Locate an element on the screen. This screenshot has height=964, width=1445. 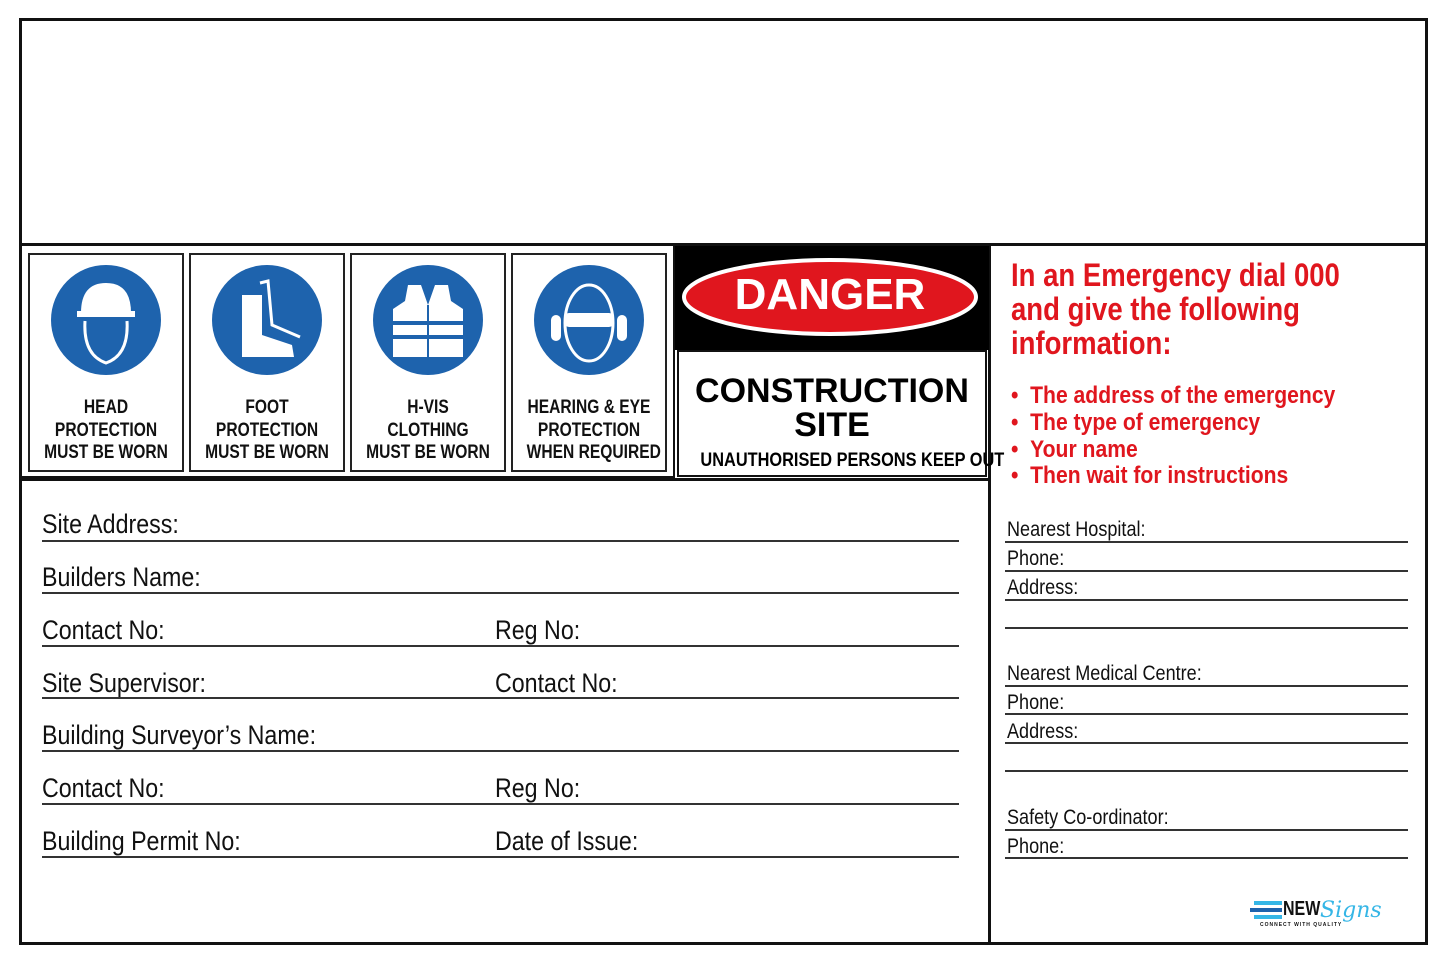
caption-line: HEARING & EYE is located at coordinates (589, 407).